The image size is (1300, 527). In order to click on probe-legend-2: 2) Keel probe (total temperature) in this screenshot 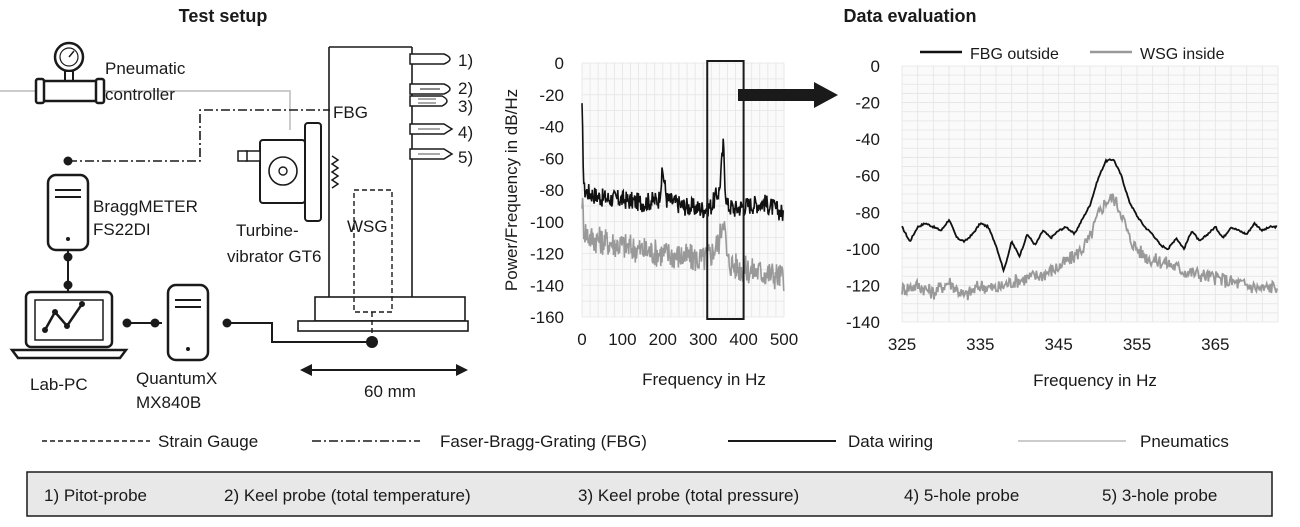, I will do `click(347, 495)`.